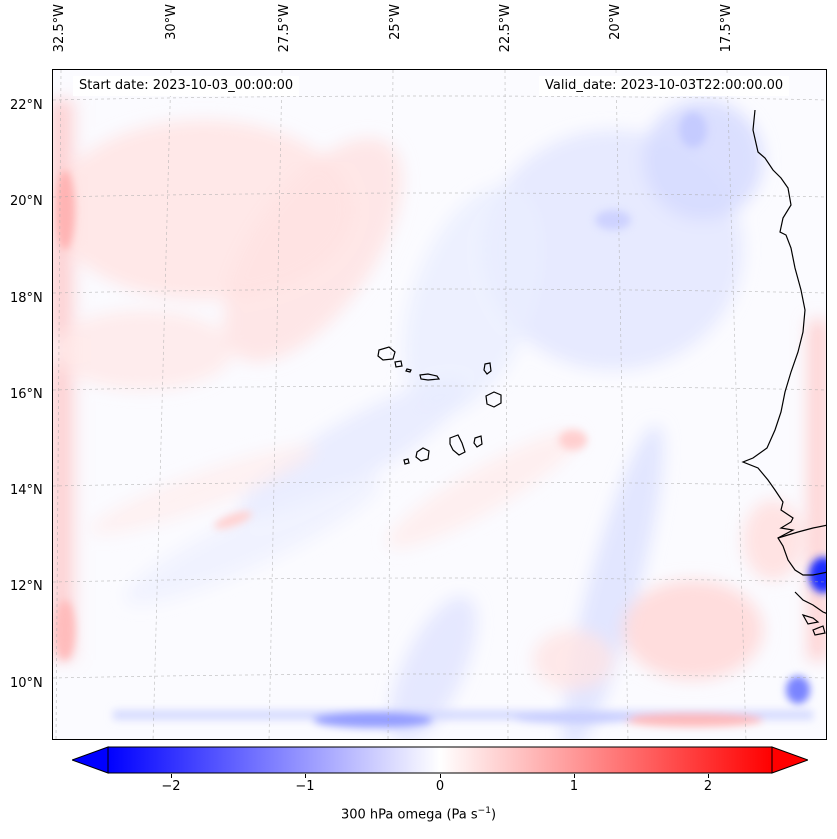 The image size is (837, 839). I want to click on colorbar-tick-label: −1, so click(305, 786).